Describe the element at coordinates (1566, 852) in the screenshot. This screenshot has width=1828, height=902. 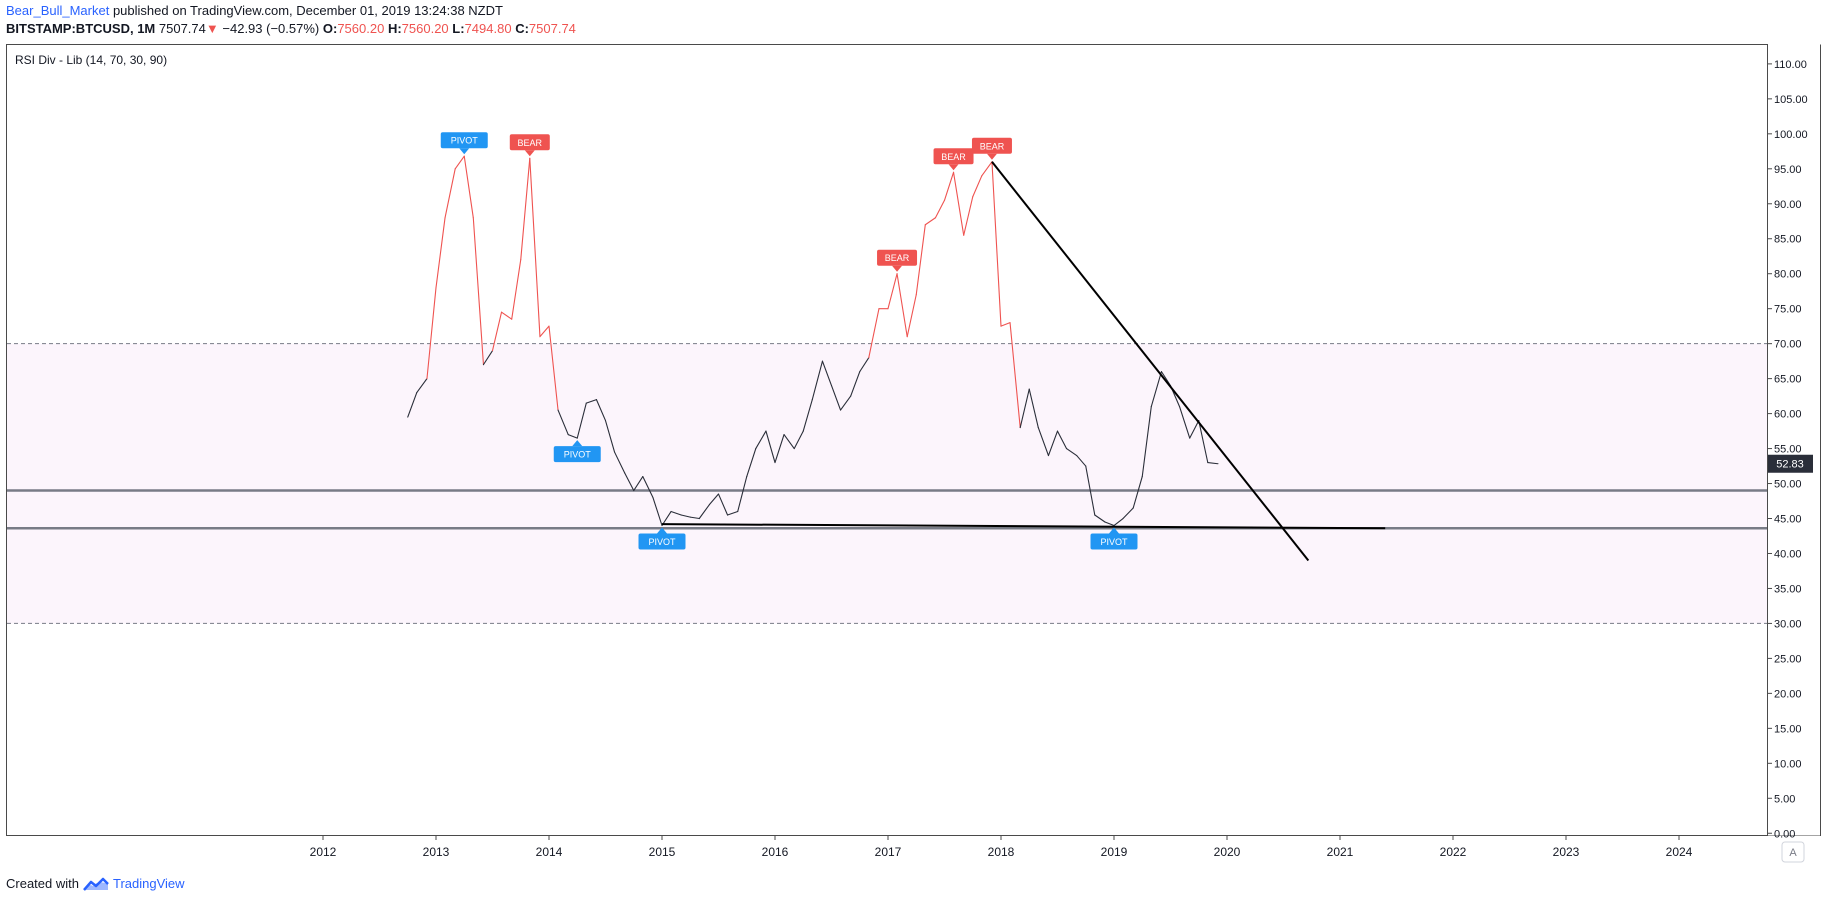
I see `x-tick-label: 2023` at that location.